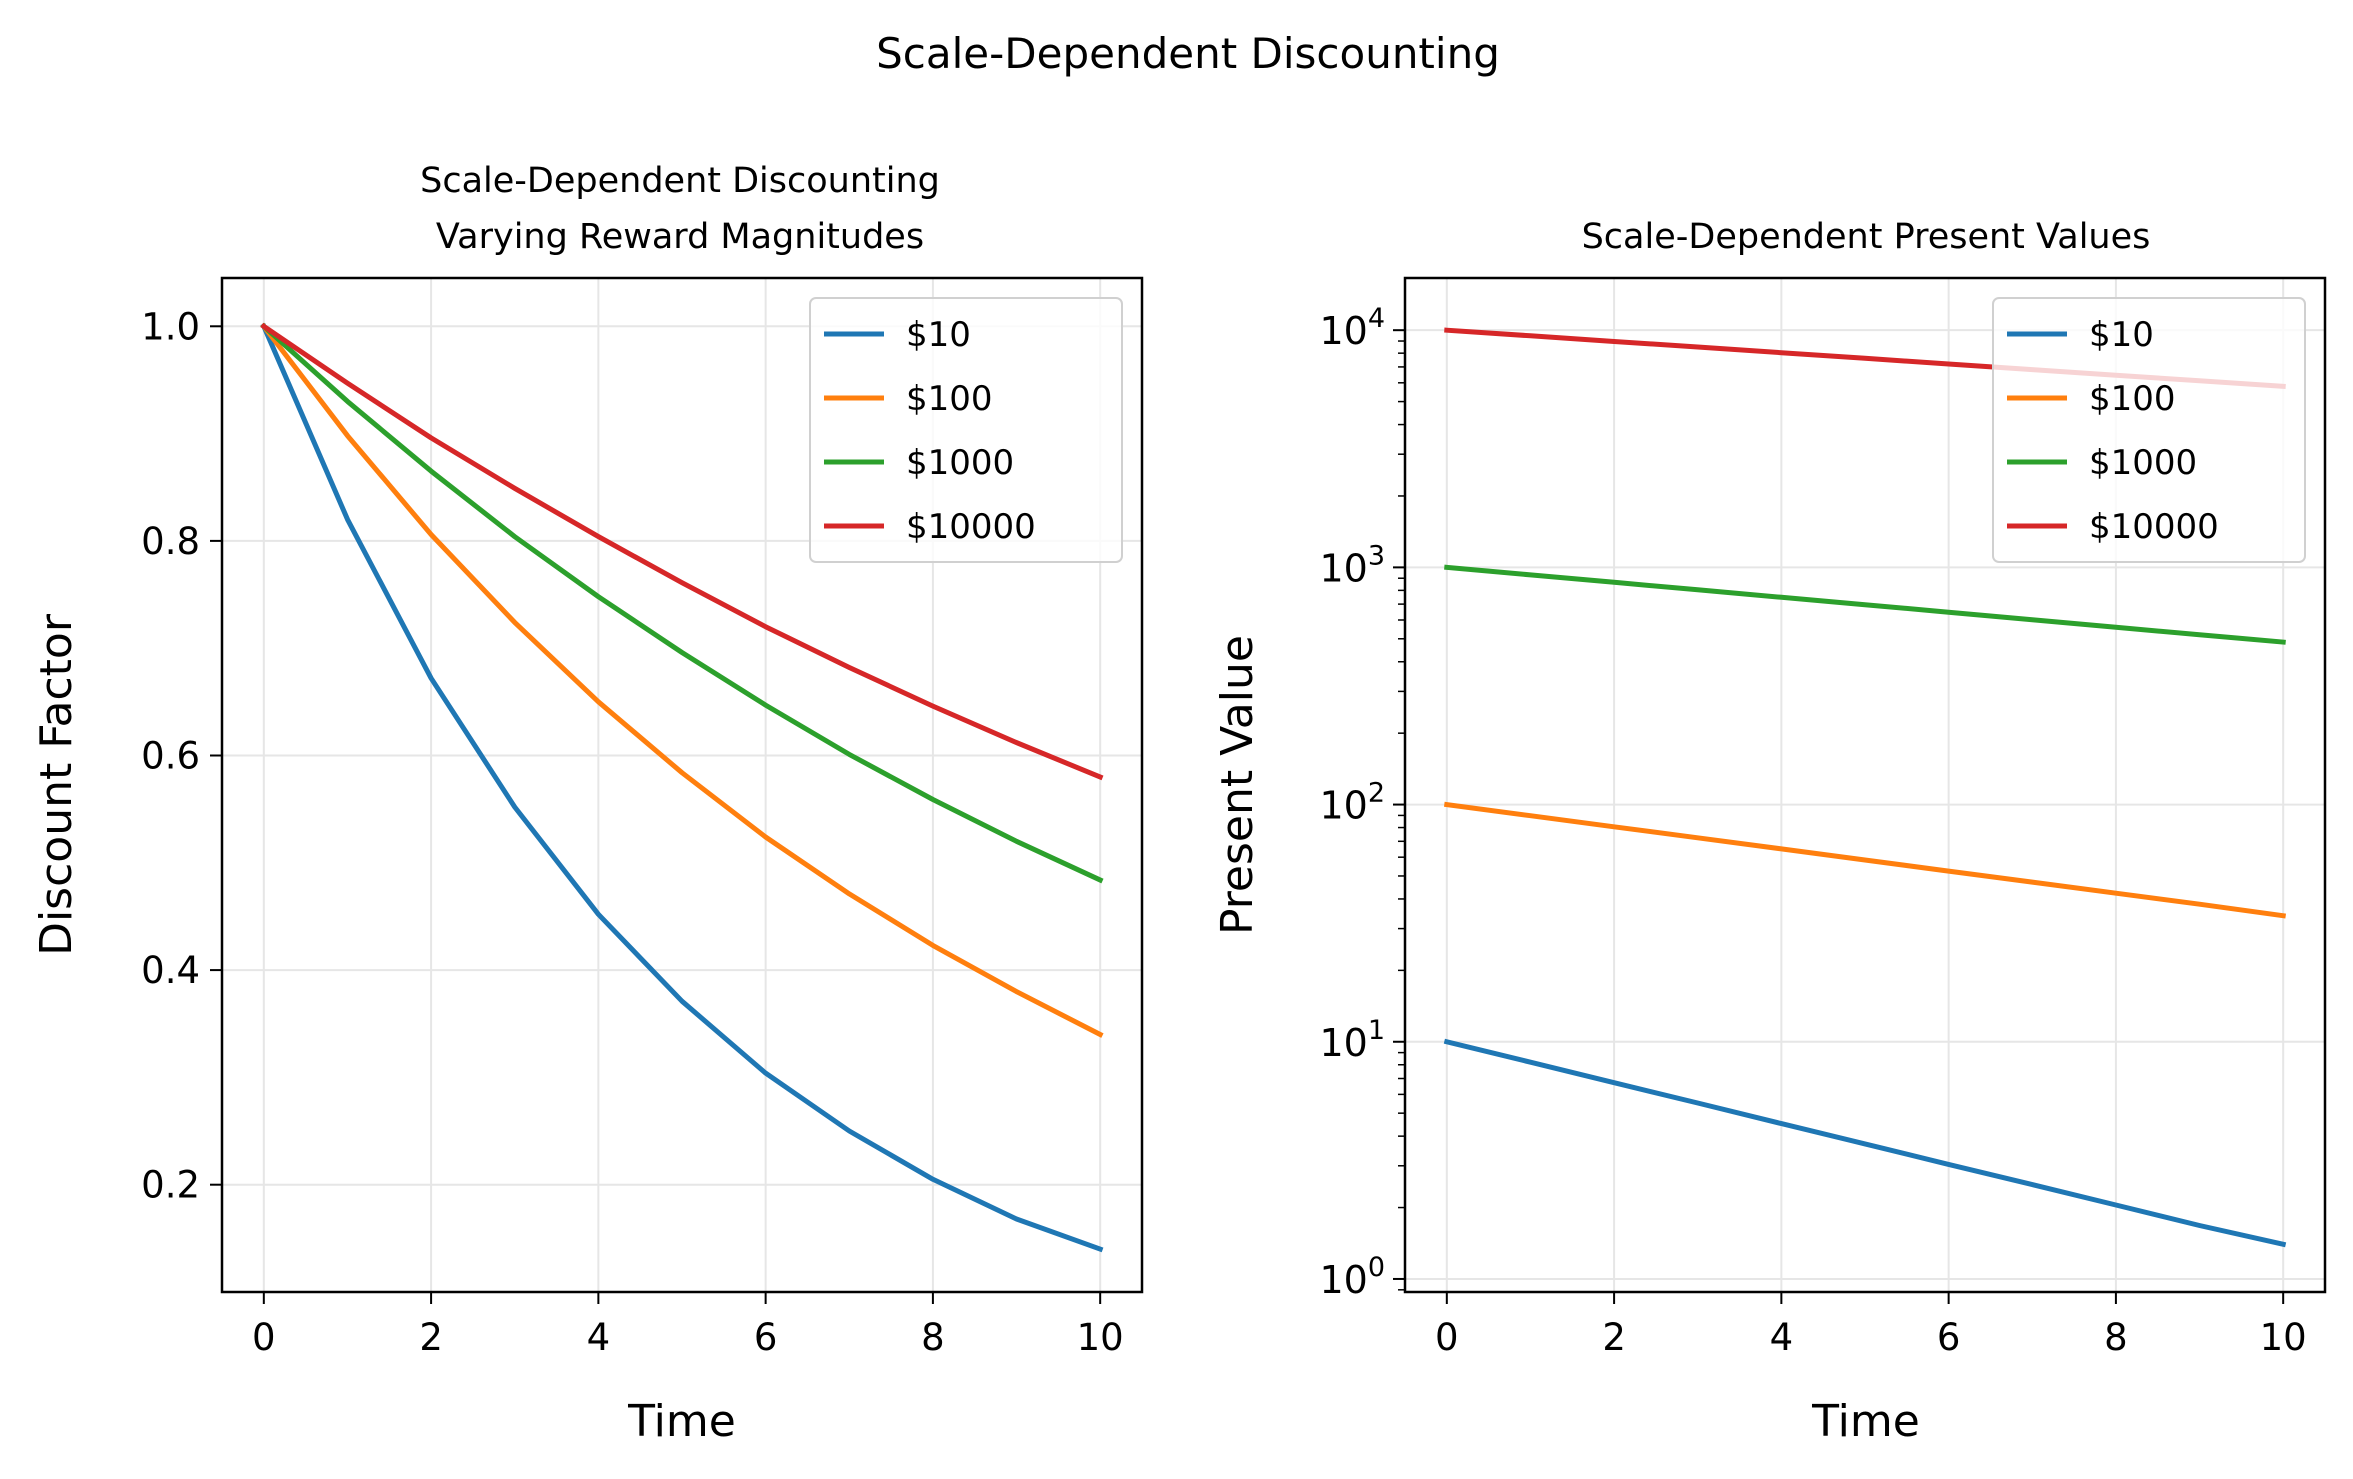 The width and height of the screenshot is (2353, 1479). What do you see at coordinates (170, 970) in the screenshot?
I see `y-tick-label: 0.4` at bounding box center [170, 970].